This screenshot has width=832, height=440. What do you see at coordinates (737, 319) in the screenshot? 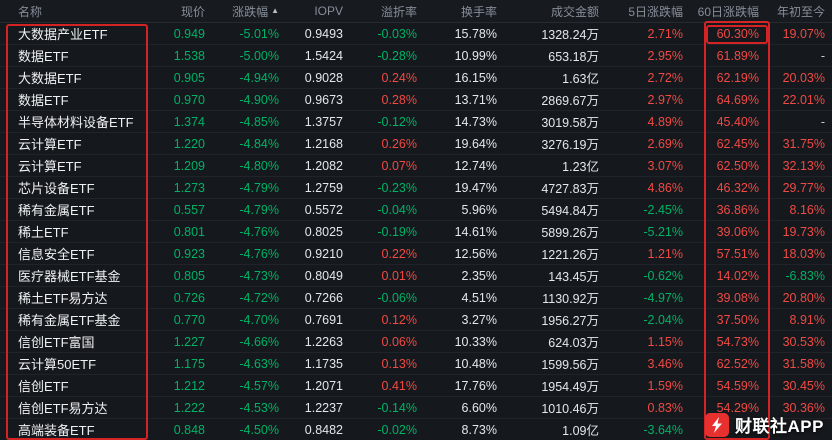
I see `cell-d60: 37.50%` at bounding box center [737, 319].